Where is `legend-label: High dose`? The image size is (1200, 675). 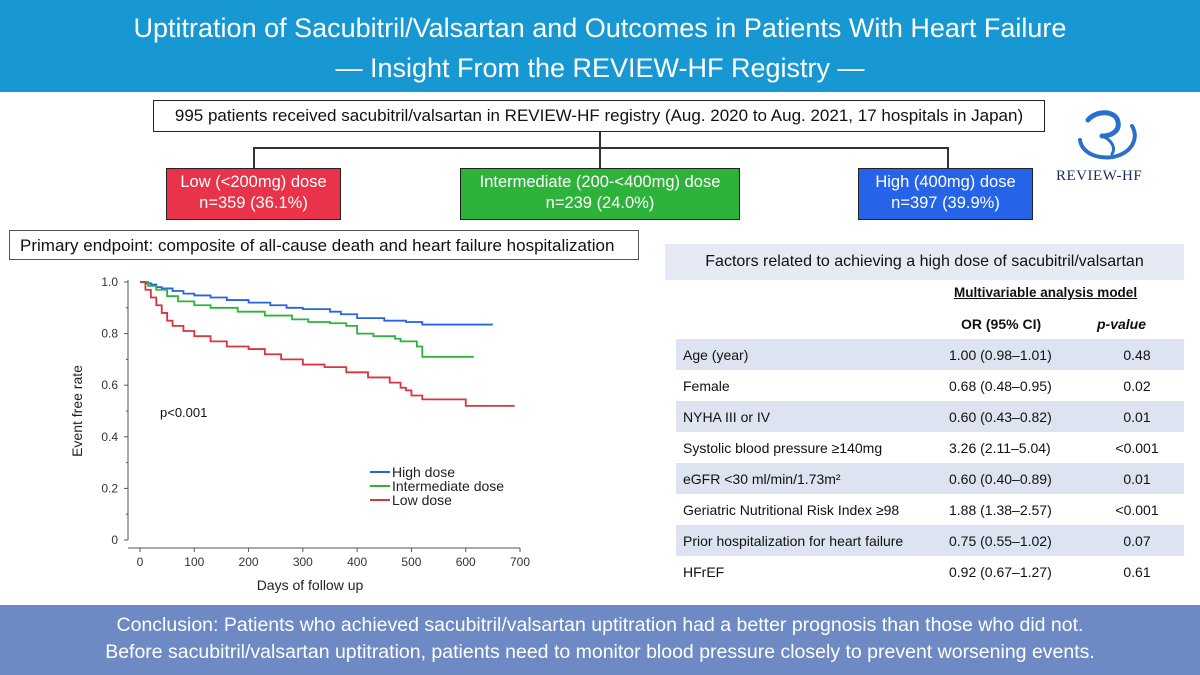 legend-label: High dose is located at coordinates (423, 472).